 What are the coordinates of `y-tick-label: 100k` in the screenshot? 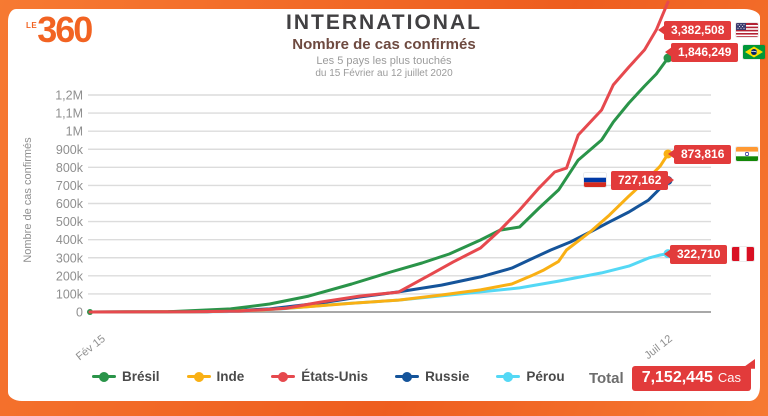 It's located at (70, 294).